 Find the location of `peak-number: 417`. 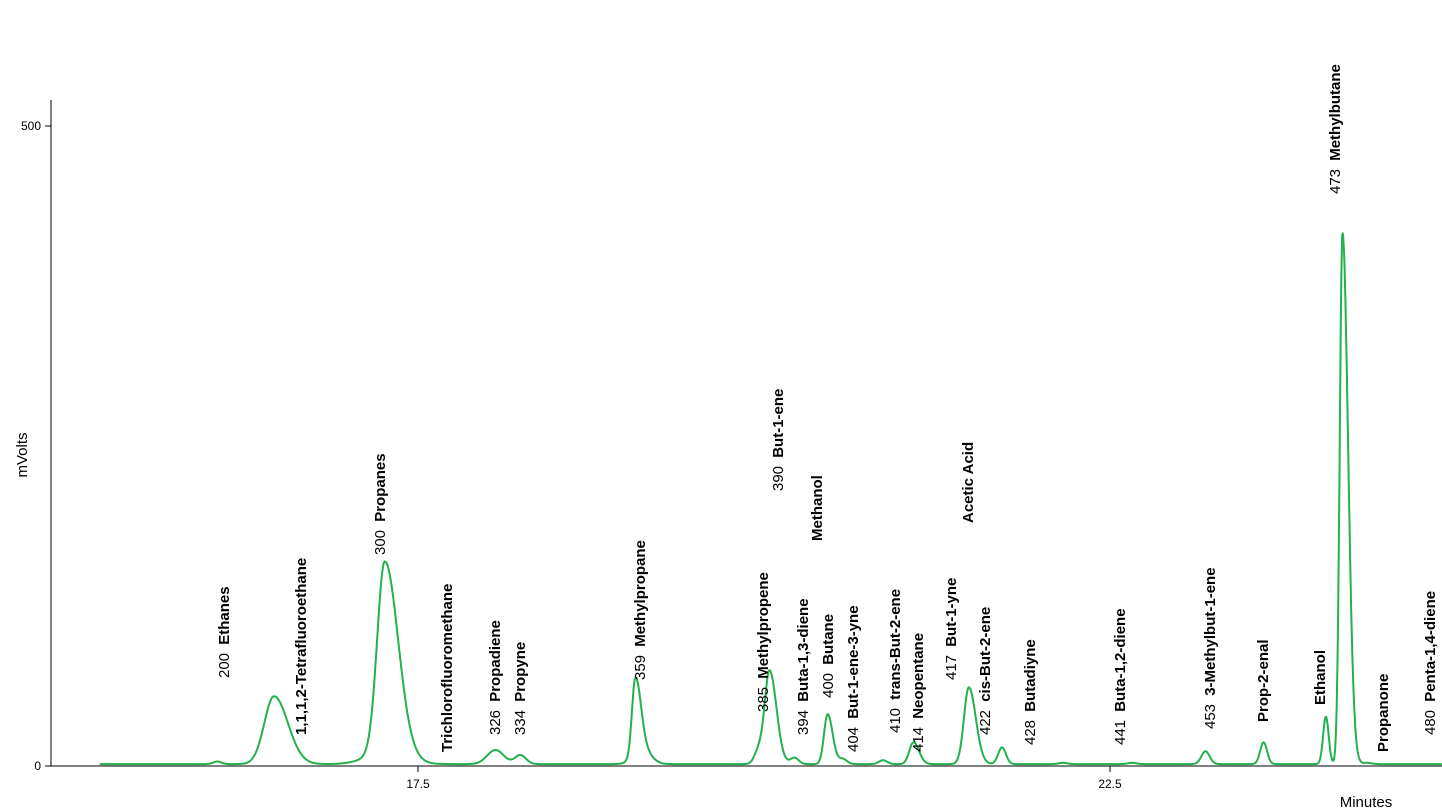

peak-number: 417 is located at coordinates (951, 665).